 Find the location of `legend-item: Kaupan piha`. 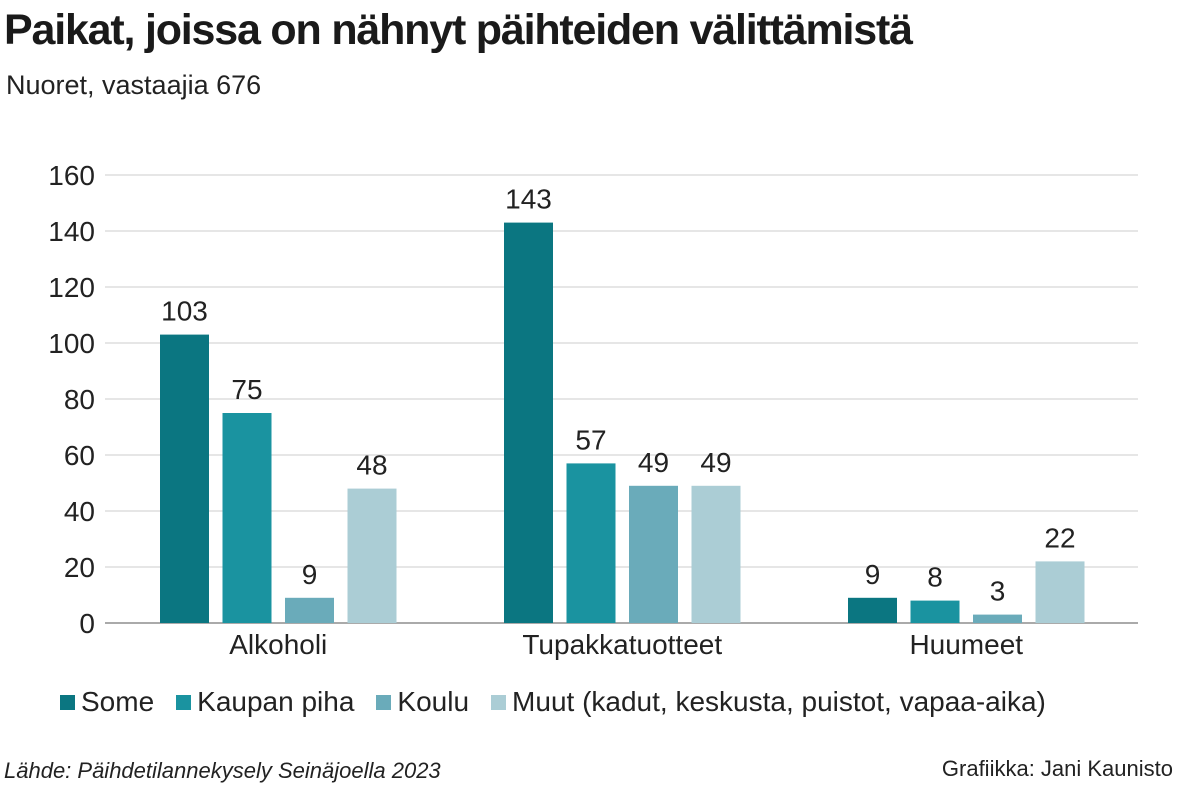

legend-item: Kaupan piha is located at coordinates (265, 702).